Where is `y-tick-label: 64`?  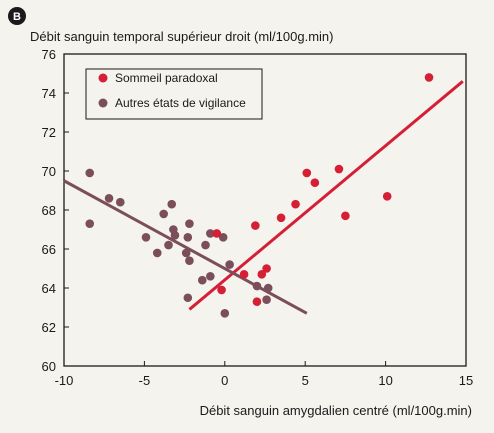 y-tick-label: 64 is located at coordinates (49, 288).